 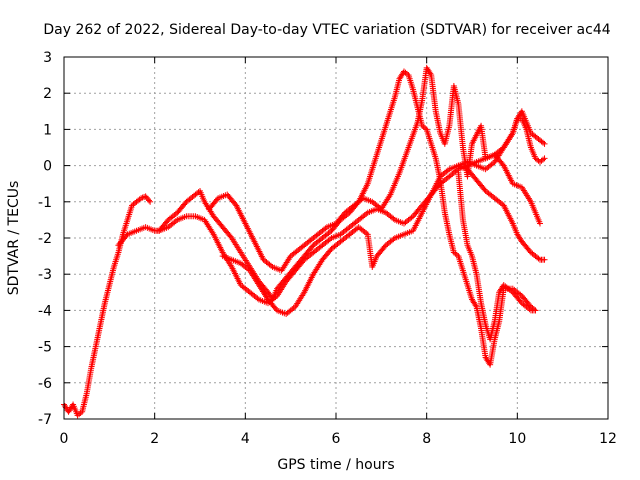 I want to click on x-tick-label: 12, so click(x=608, y=439).